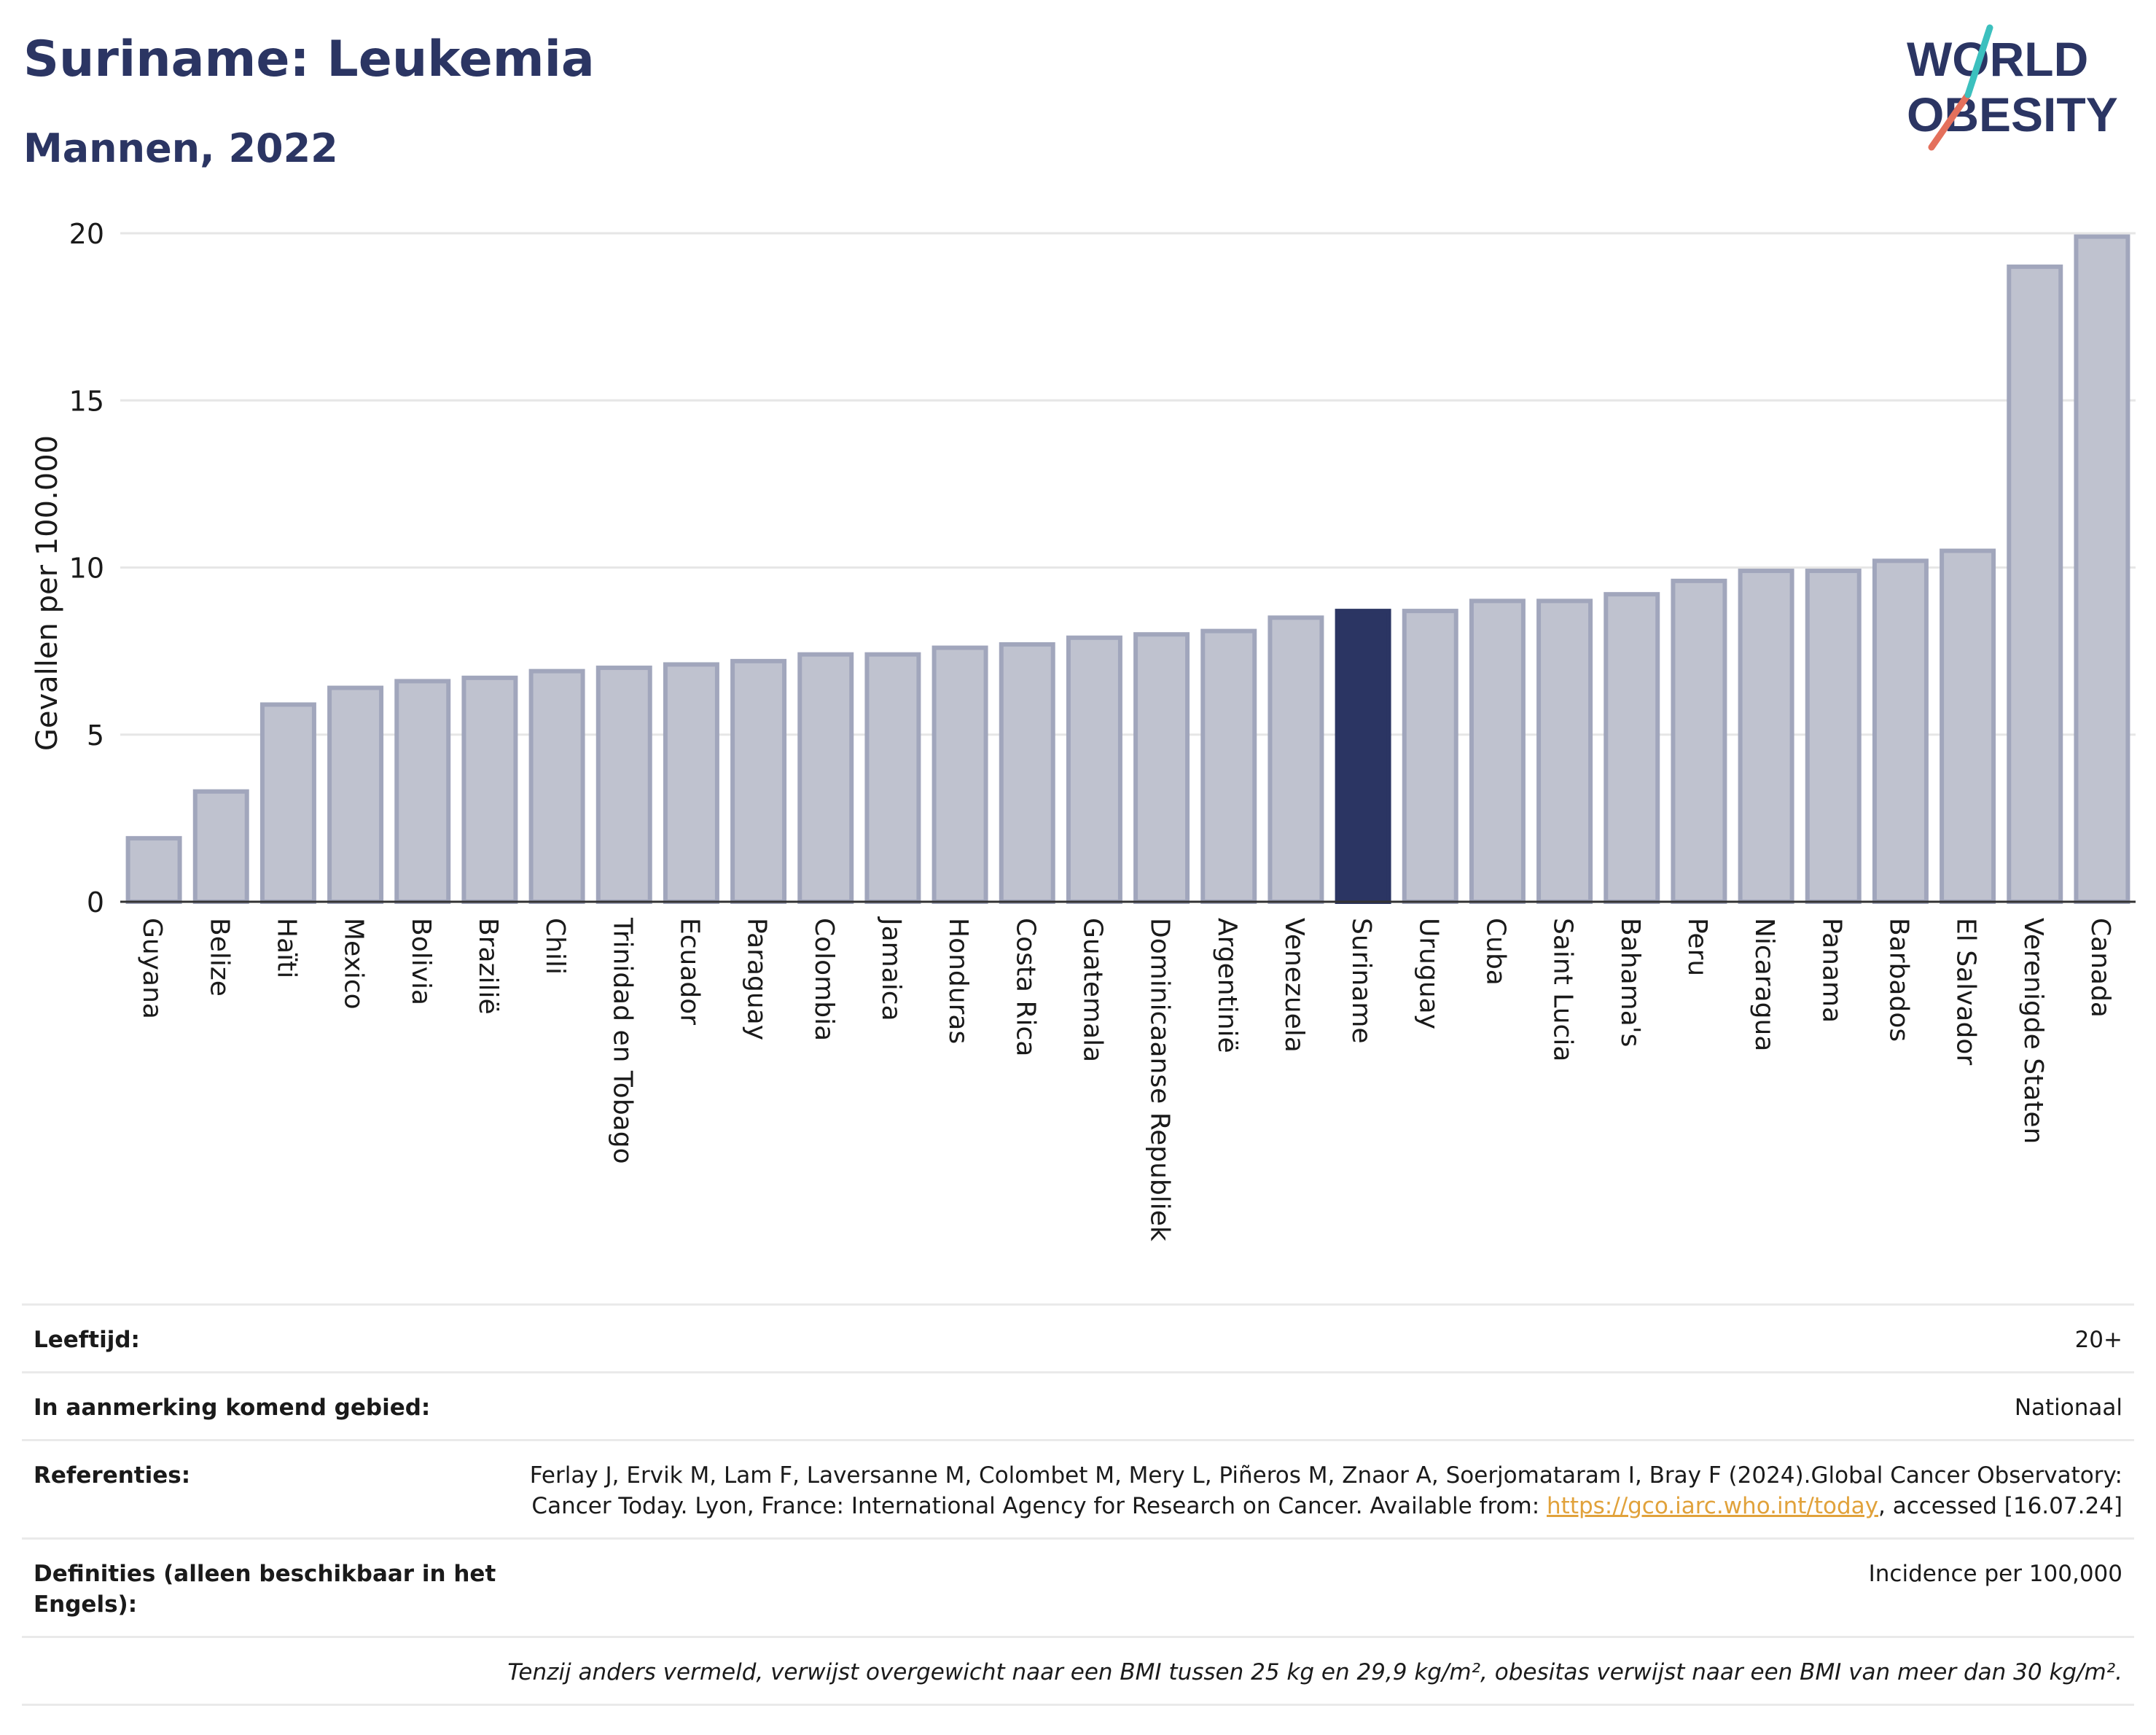  What do you see at coordinates (1898, 980) in the screenshot?
I see `x-tick-label: Barbados` at bounding box center [1898, 980].